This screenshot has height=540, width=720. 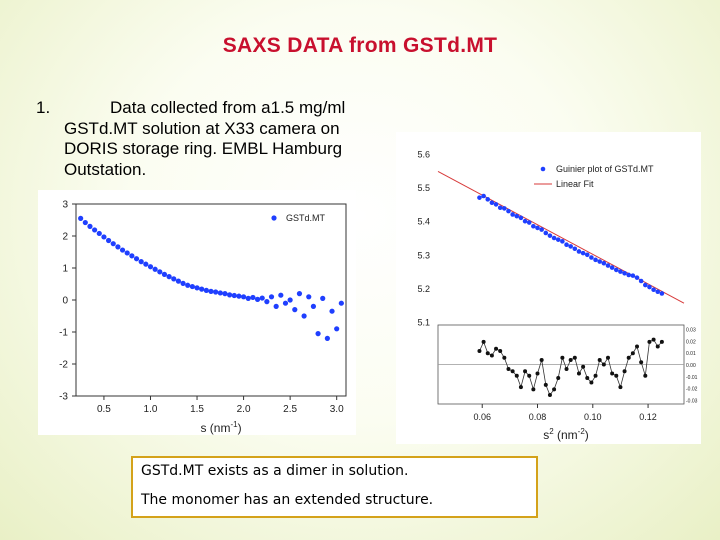 What do you see at coordinates (104, 409) in the screenshot?
I see `x-tick-label: 0.5` at bounding box center [104, 409].